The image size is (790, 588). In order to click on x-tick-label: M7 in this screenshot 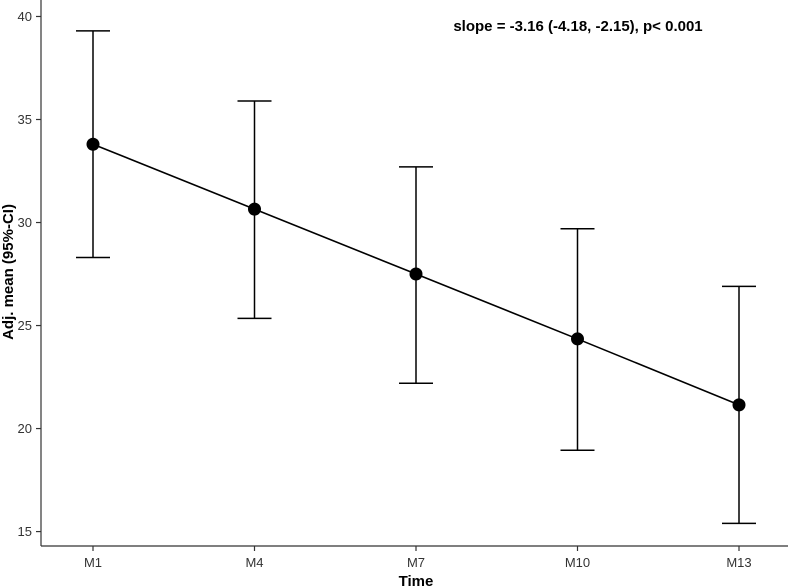, I will do `click(416, 562)`.